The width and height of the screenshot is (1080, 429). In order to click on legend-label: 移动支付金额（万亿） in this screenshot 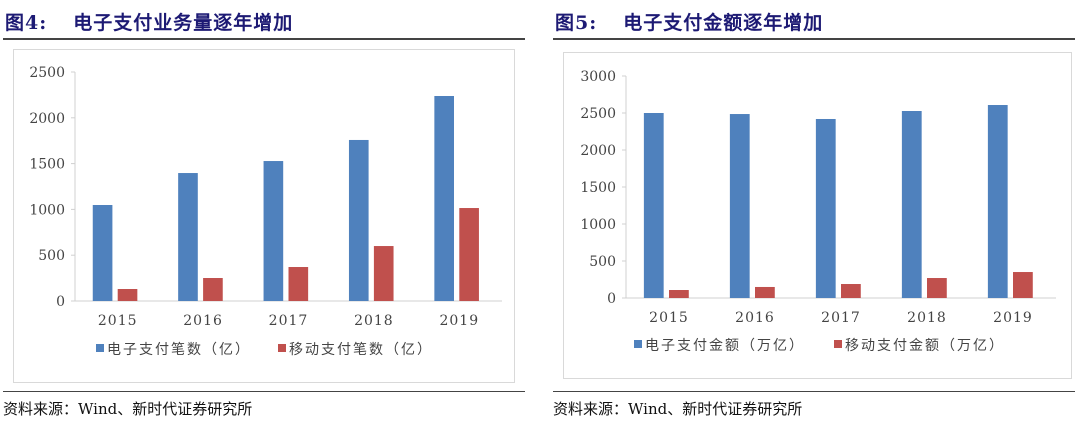, I will do `click(925, 346)`.